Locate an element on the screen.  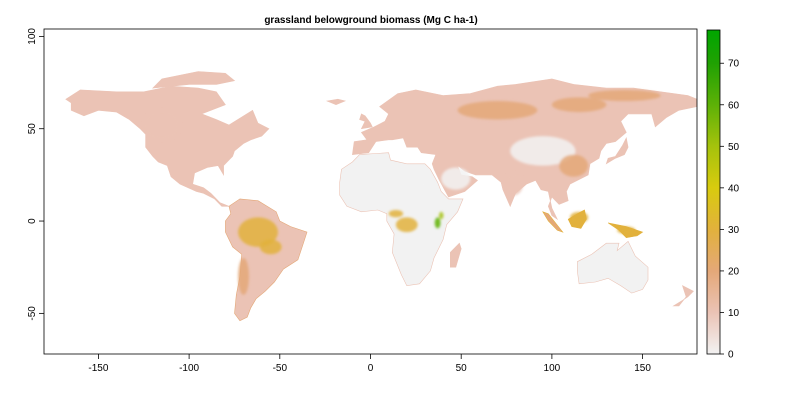
legend-tick-label: 40 is located at coordinates (734, 188).